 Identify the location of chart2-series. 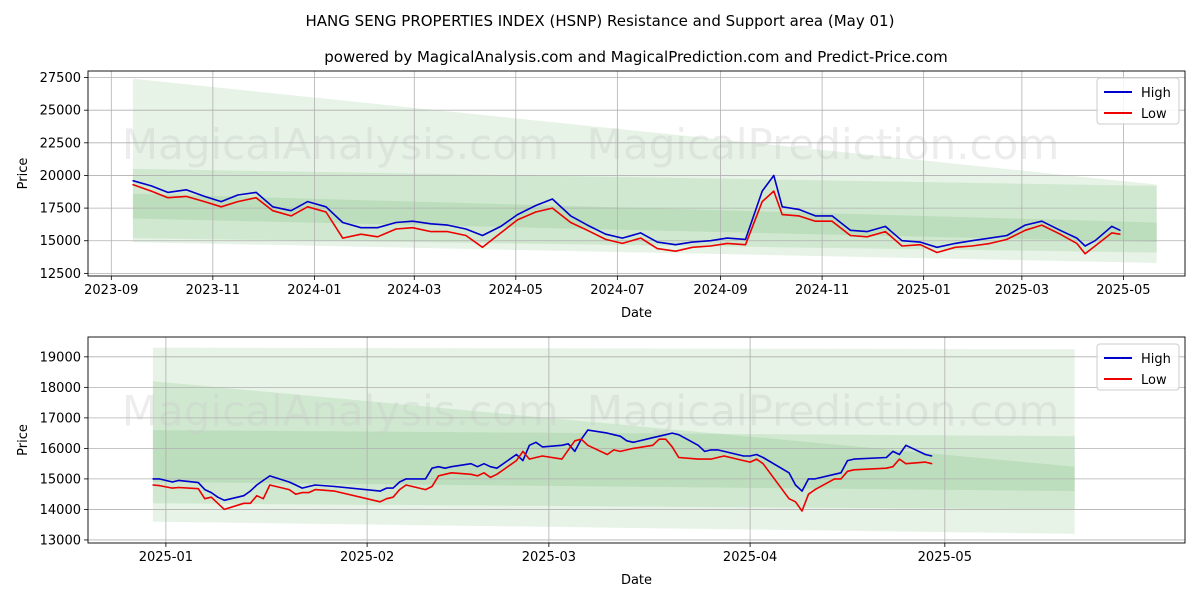
(542, 470).